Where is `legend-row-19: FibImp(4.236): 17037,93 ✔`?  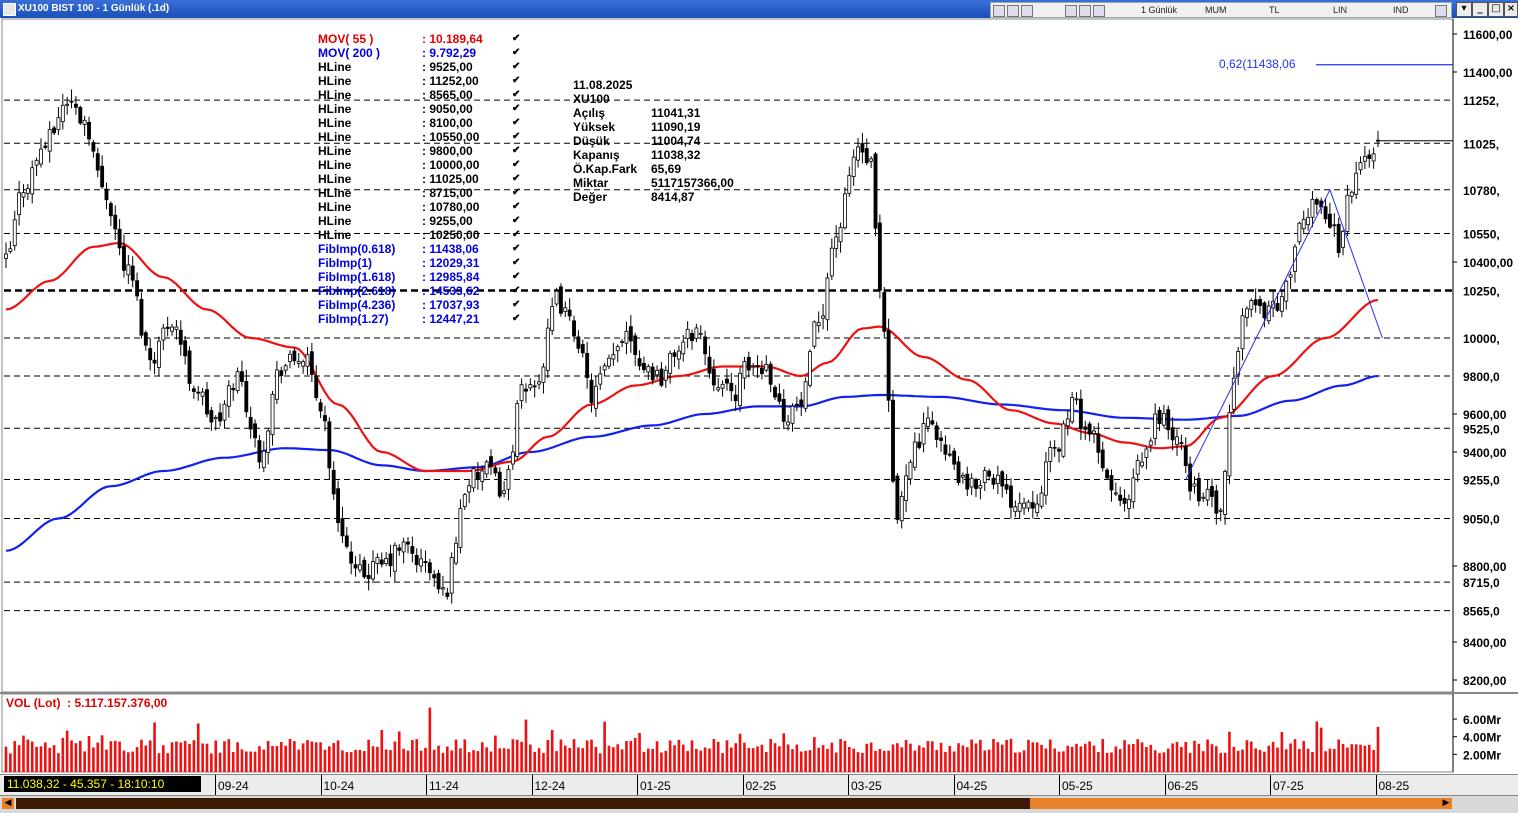
legend-row-19: FibImp(4.236): 17037,93 ✔ is located at coordinates (423, 305).